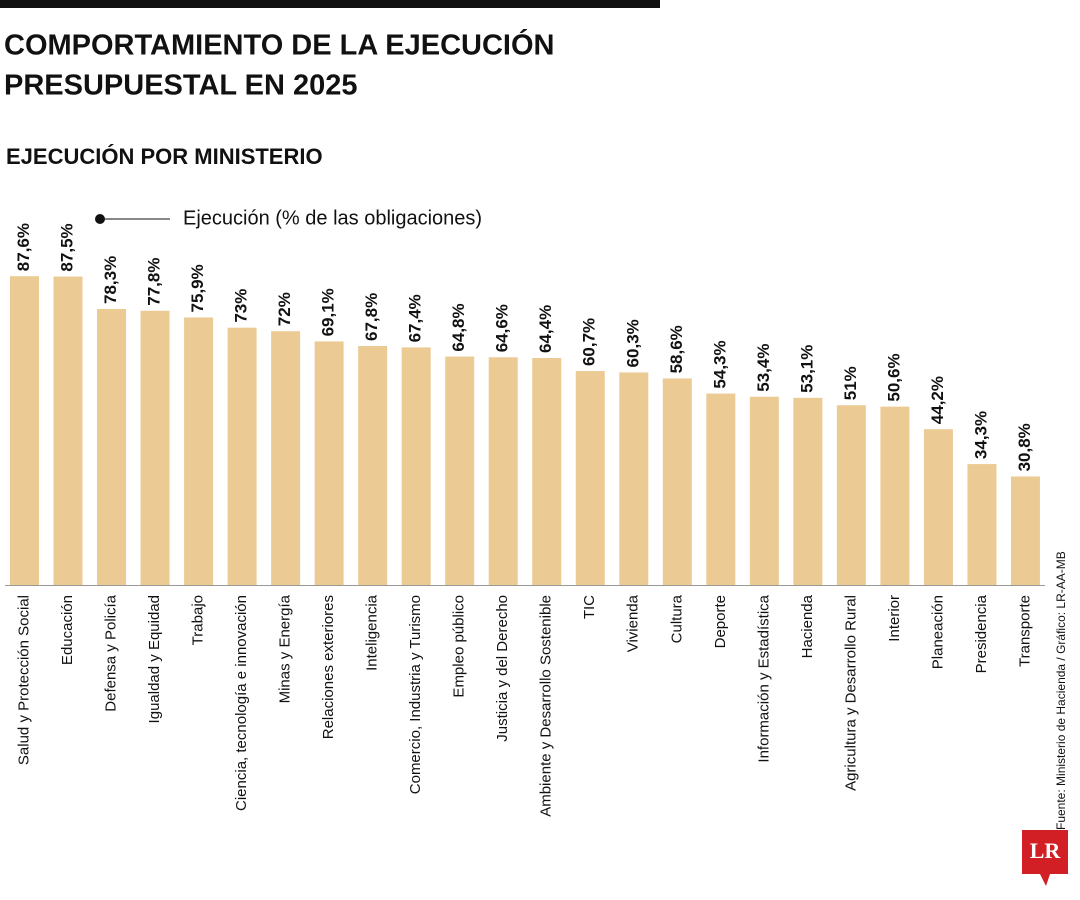 The width and height of the screenshot is (1080, 900). Describe the element at coordinates (589, 607) in the screenshot. I see `x-tick-label: TIC` at that location.